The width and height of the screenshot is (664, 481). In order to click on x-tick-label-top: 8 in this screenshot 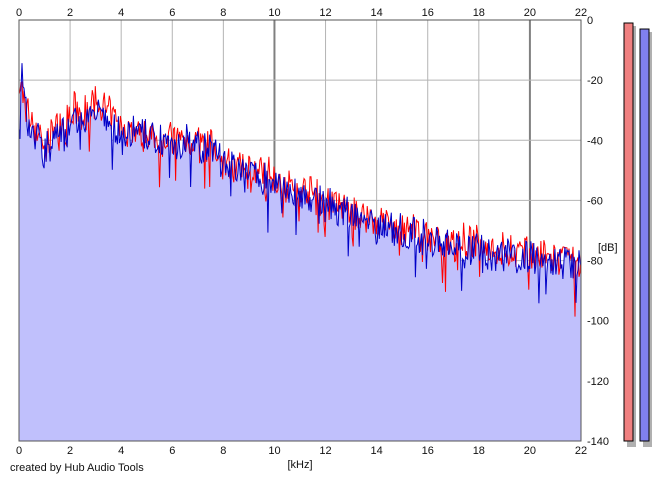, I will do `click(223, 13)`.